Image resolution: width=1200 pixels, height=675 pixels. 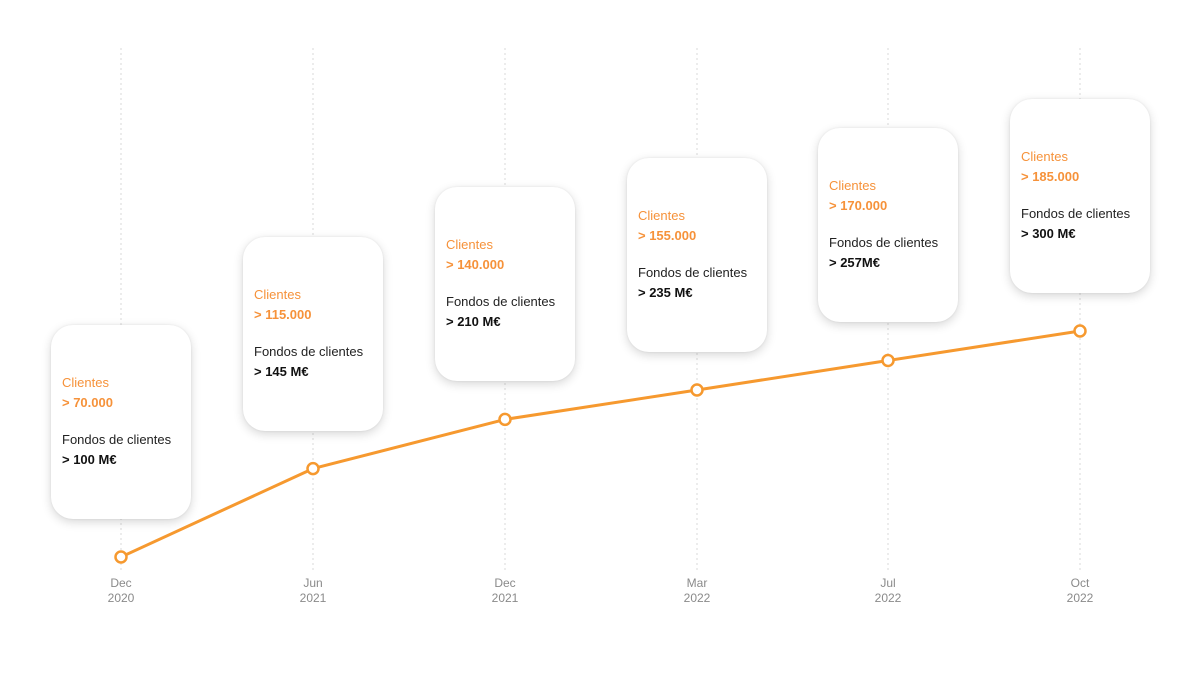 I want to click on x-tick-label-2: Dec 2021, so click(x=505, y=591).